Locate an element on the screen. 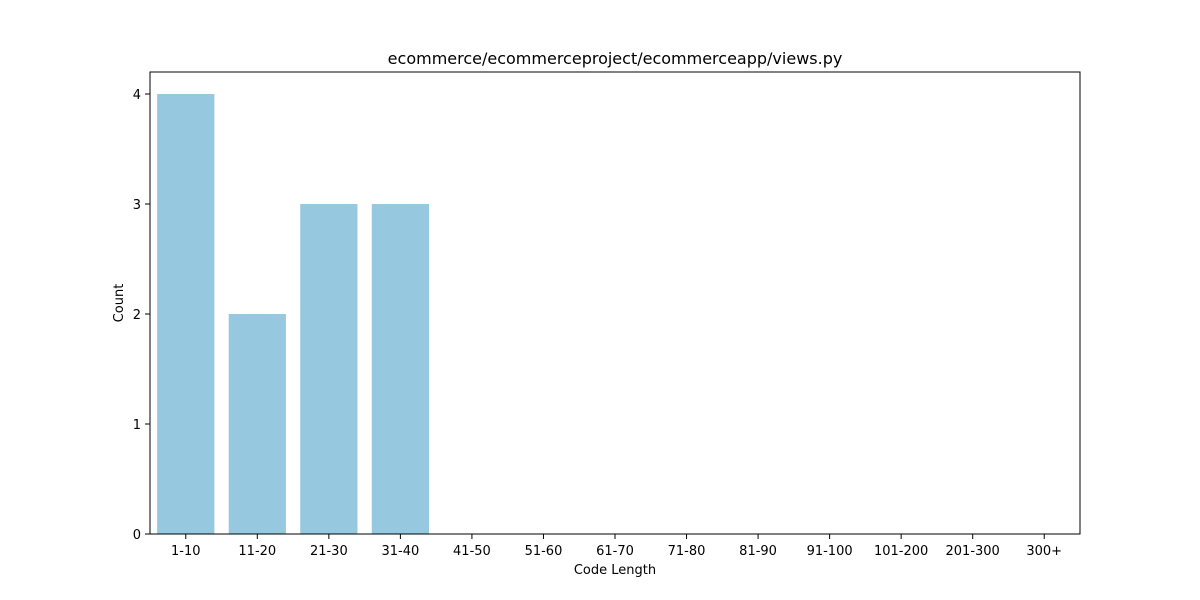  y-axis-ticks: 0 1 2 3 4 is located at coordinates (141, 315).